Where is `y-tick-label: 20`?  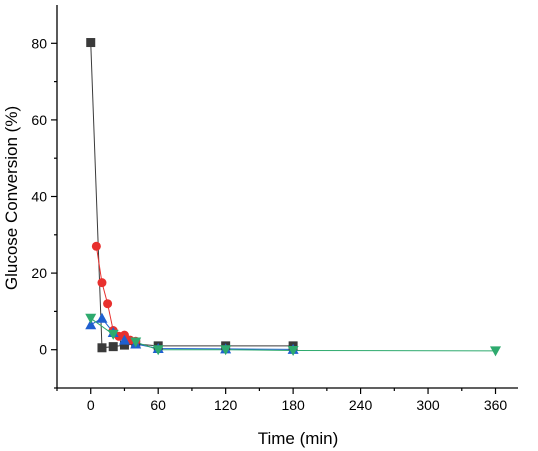 y-tick-label: 20 is located at coordinates (39, 273).